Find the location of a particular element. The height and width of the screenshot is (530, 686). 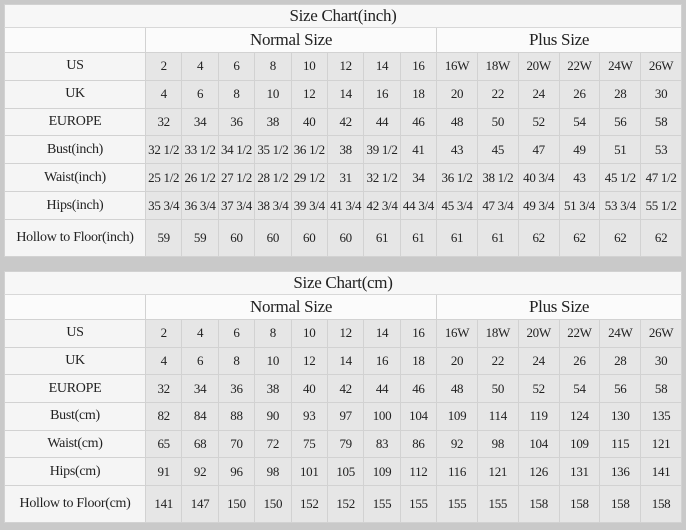

size-value-cell: 131 is located at coordinates (579, 471).